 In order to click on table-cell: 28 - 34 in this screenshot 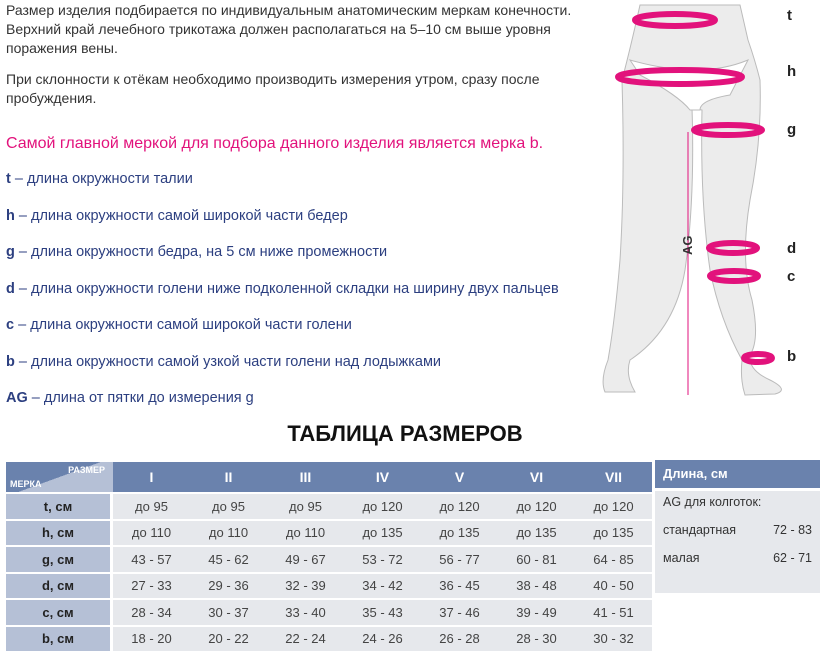, I will do `click(151, 612)`.